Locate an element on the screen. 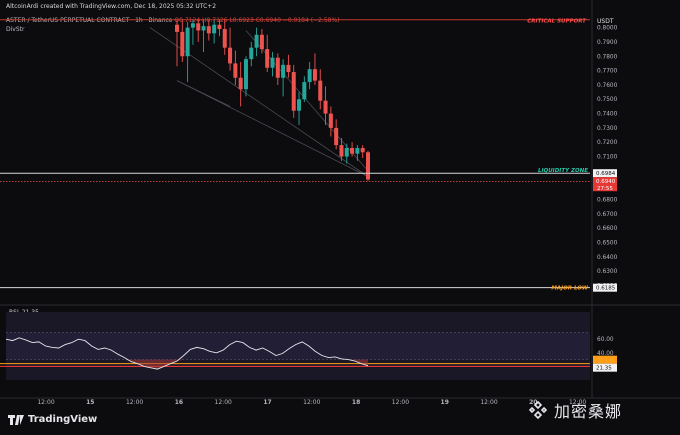  tradingview-logo: TradingView is located at coordinates (52, 419).